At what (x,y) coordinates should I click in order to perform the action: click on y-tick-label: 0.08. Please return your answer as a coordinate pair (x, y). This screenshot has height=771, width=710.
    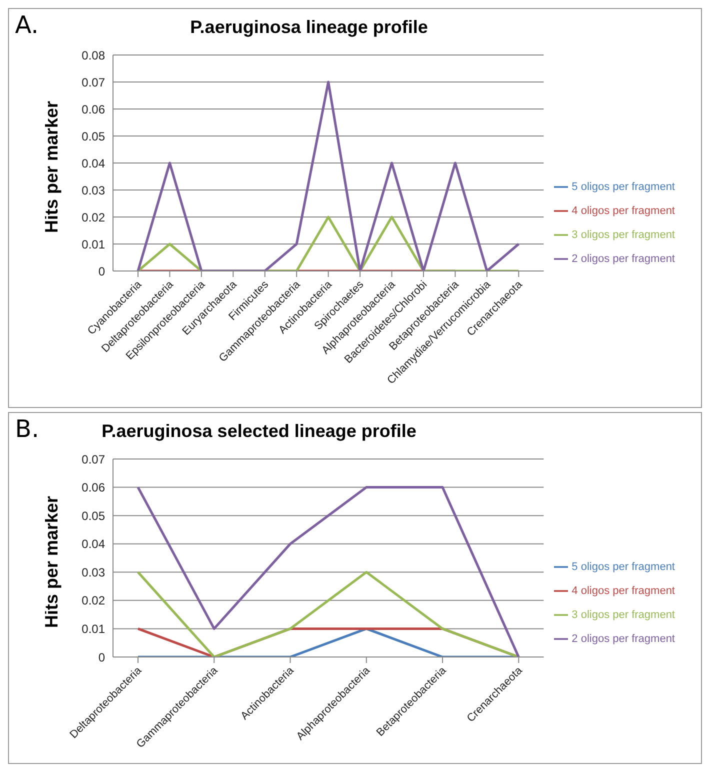
    Looking at the image, I should click on (94, 55).